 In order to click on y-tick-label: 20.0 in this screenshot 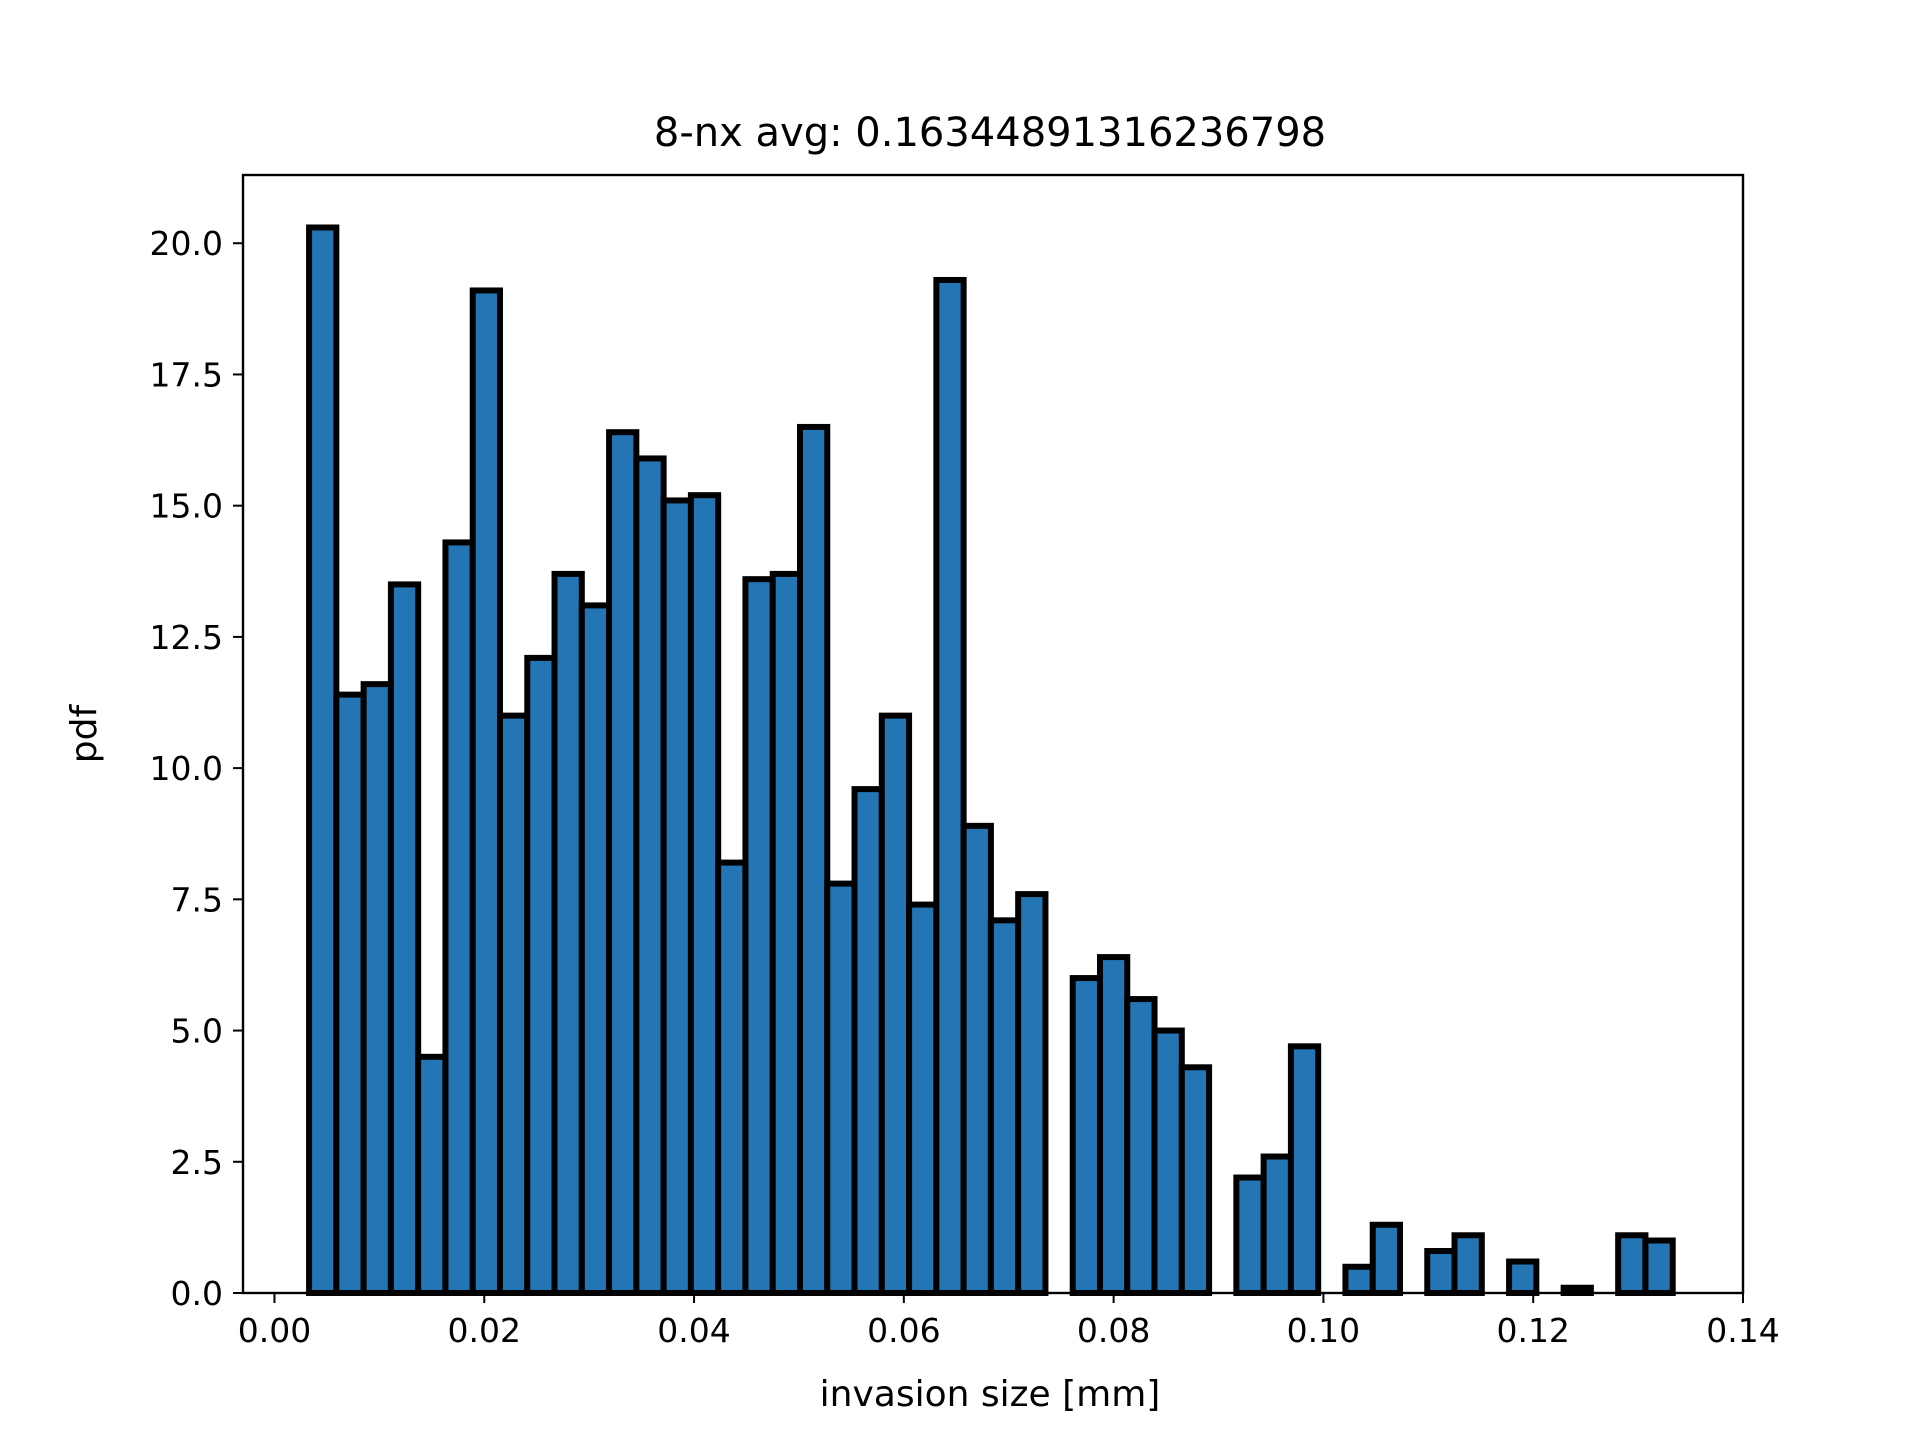, I will do `click(186, 243)`.